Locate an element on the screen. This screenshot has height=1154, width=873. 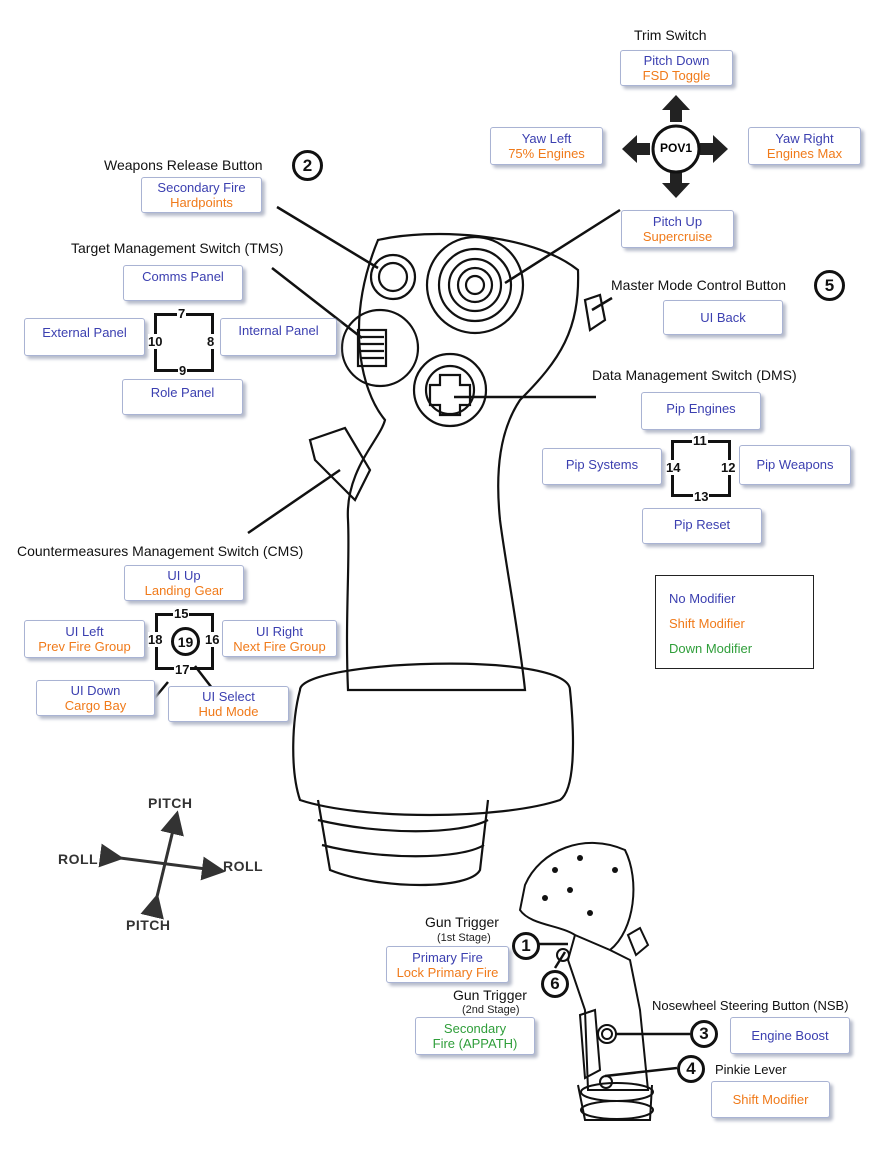
cms-down-box: UI Down Cargo Bay is located at coordinates (95, 698).